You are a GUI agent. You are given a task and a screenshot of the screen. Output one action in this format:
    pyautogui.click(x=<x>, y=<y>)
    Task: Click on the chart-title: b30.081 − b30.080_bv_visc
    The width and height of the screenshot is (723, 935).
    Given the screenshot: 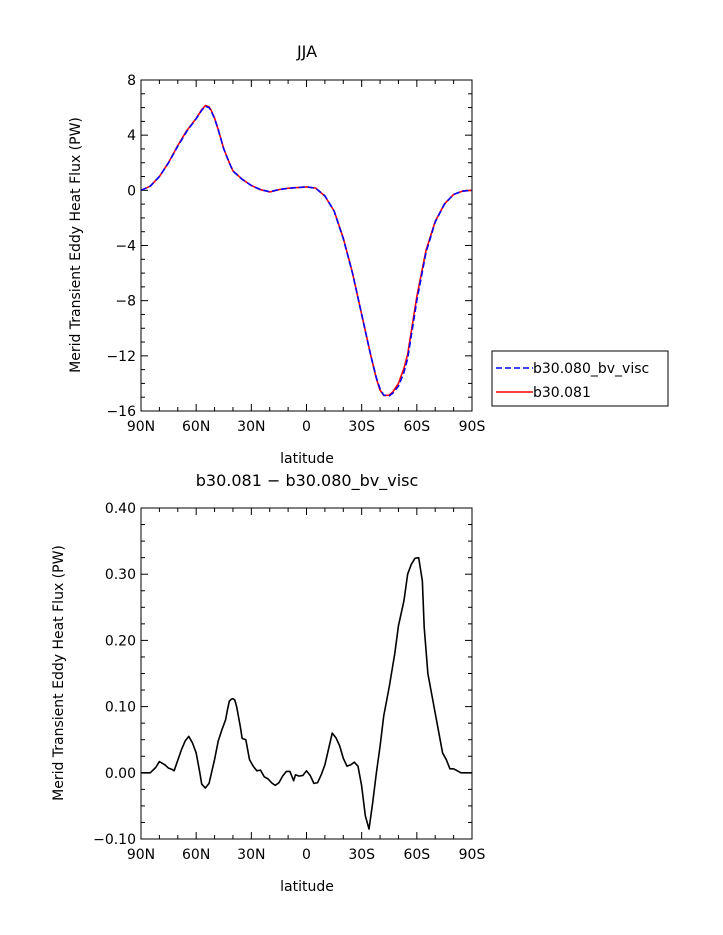 What is the action you would take?
    pyautogui.click(x=307, y=481)
    